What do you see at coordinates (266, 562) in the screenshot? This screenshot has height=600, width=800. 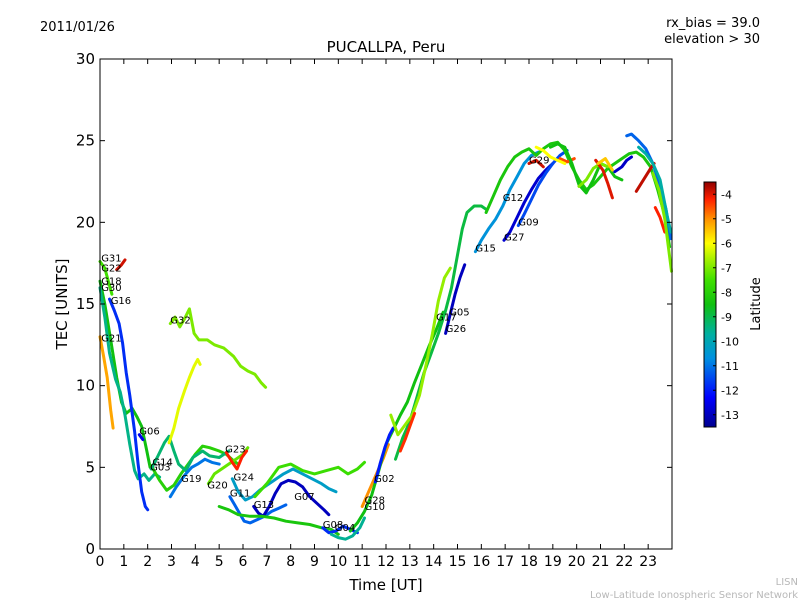 I see `x-tick-label: 7` at bounding box center [266, 562].